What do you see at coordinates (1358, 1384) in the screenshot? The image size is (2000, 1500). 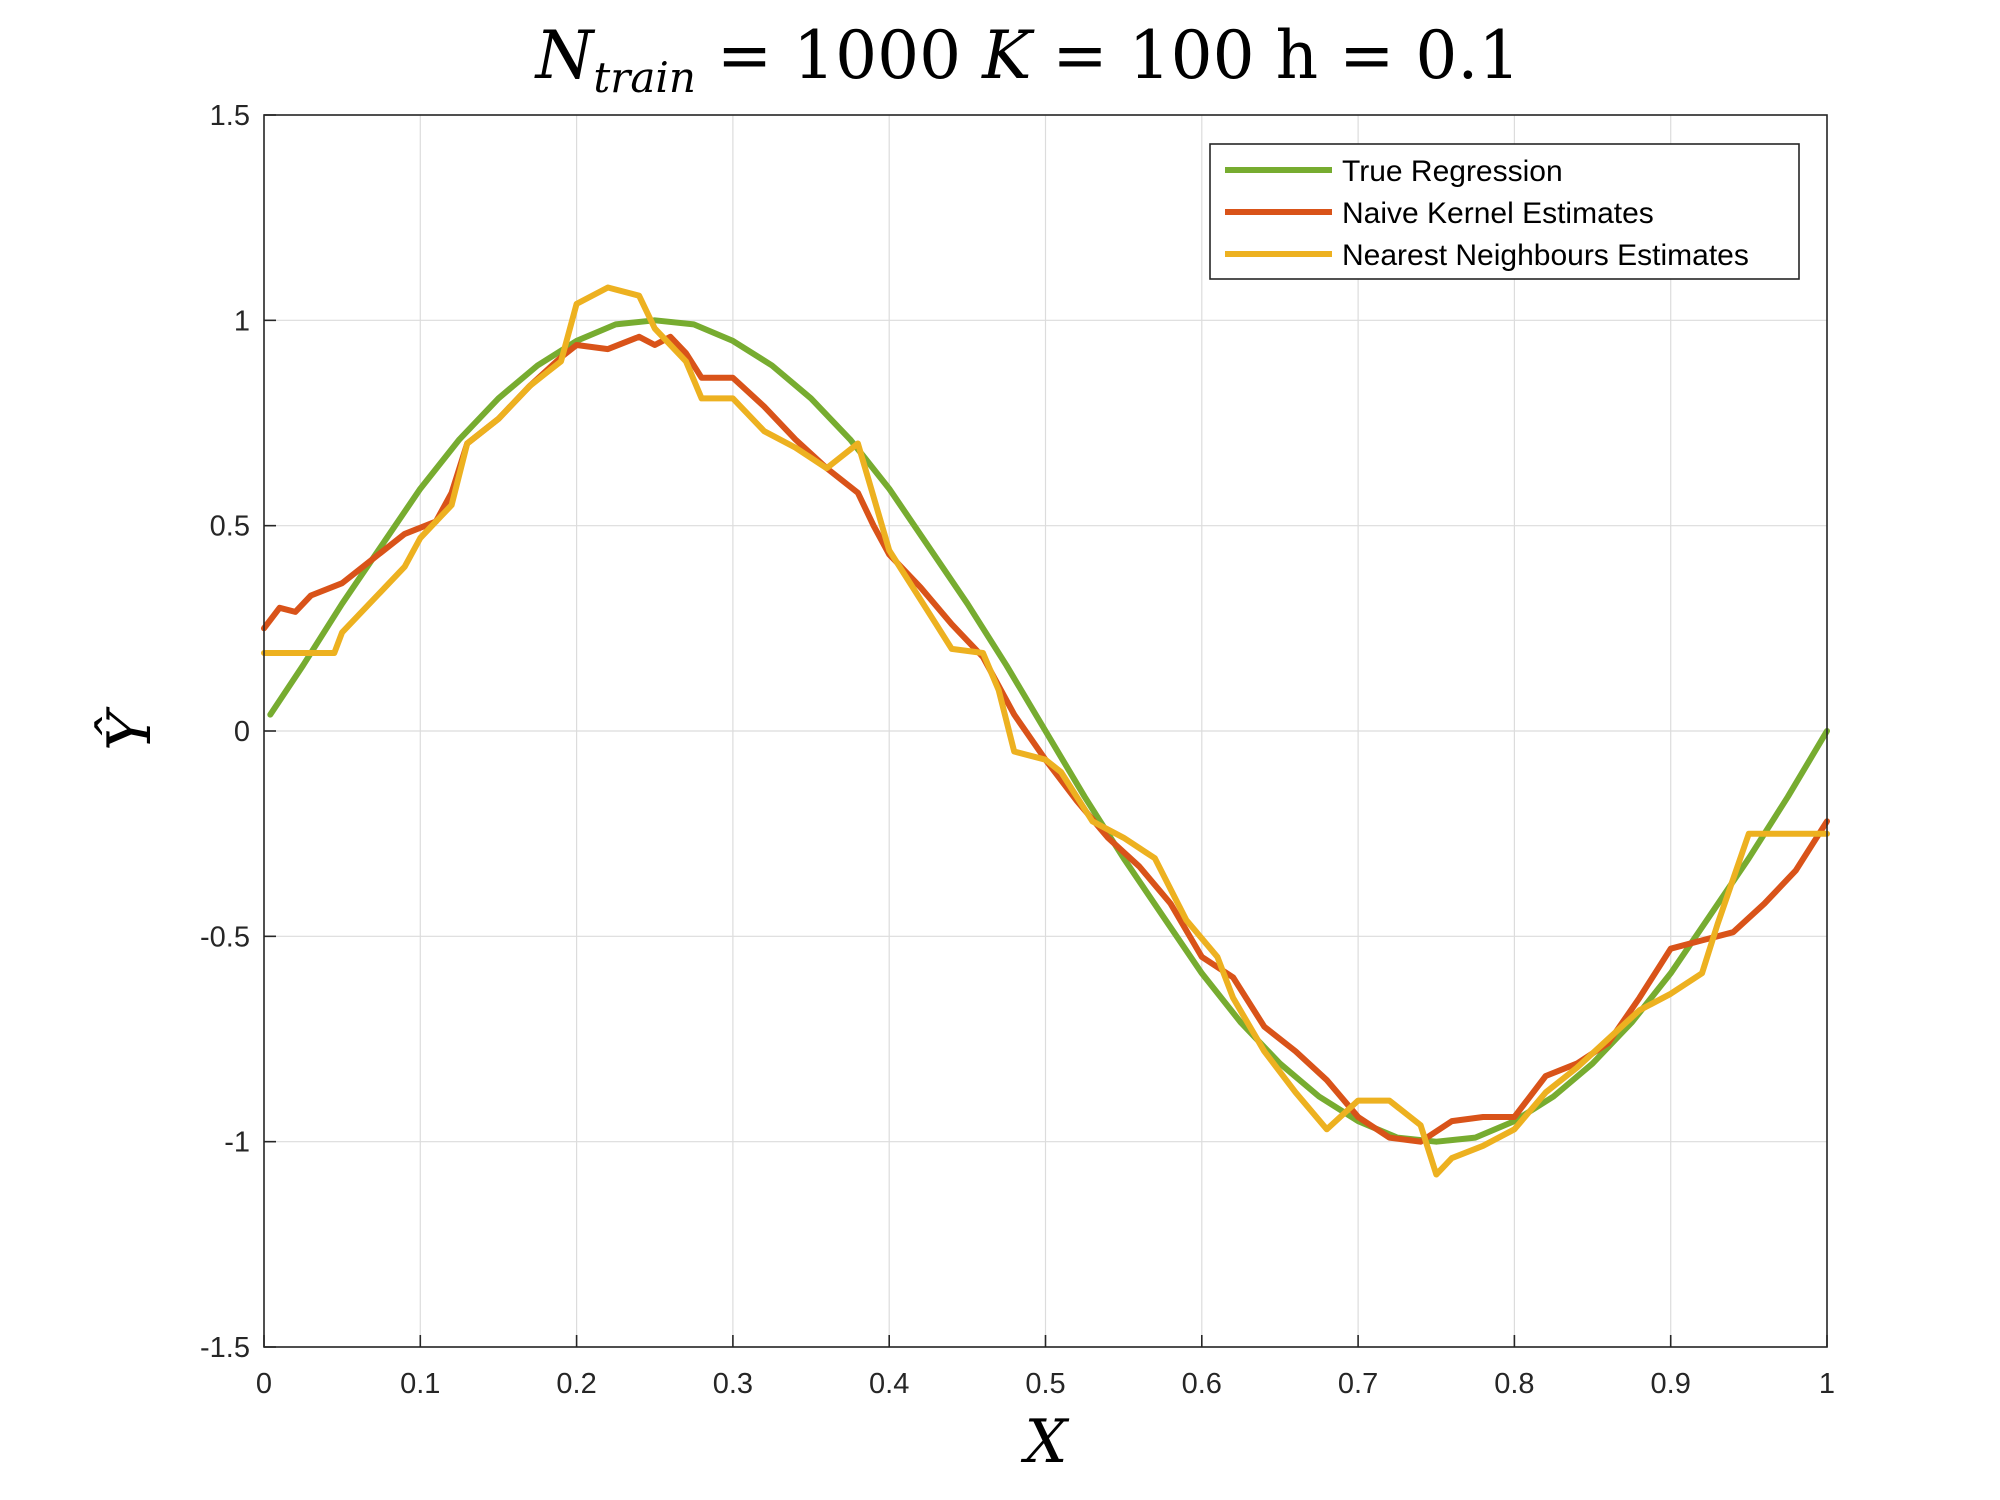 I see `x-tick-label: 0.7` at bounding box center [1358, 1384].